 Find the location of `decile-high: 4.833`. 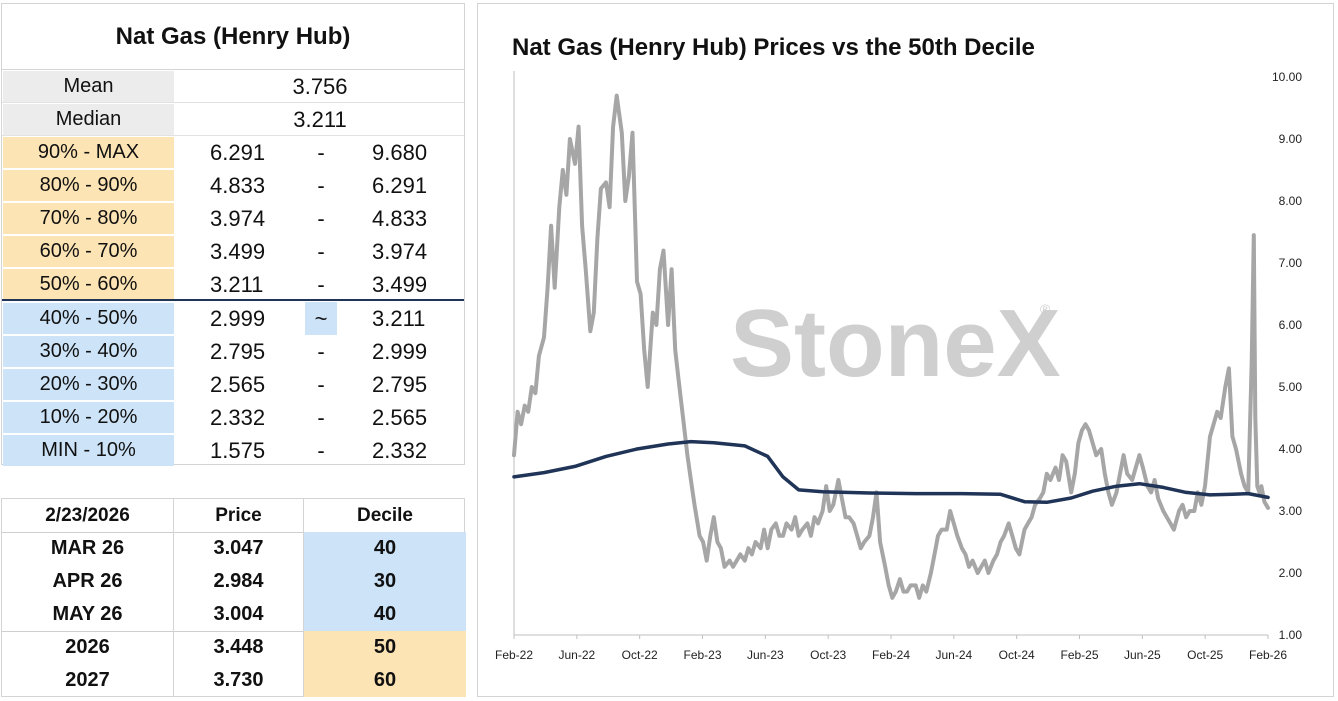

decile-high: 4.833 is located at coordinates (400, 218).